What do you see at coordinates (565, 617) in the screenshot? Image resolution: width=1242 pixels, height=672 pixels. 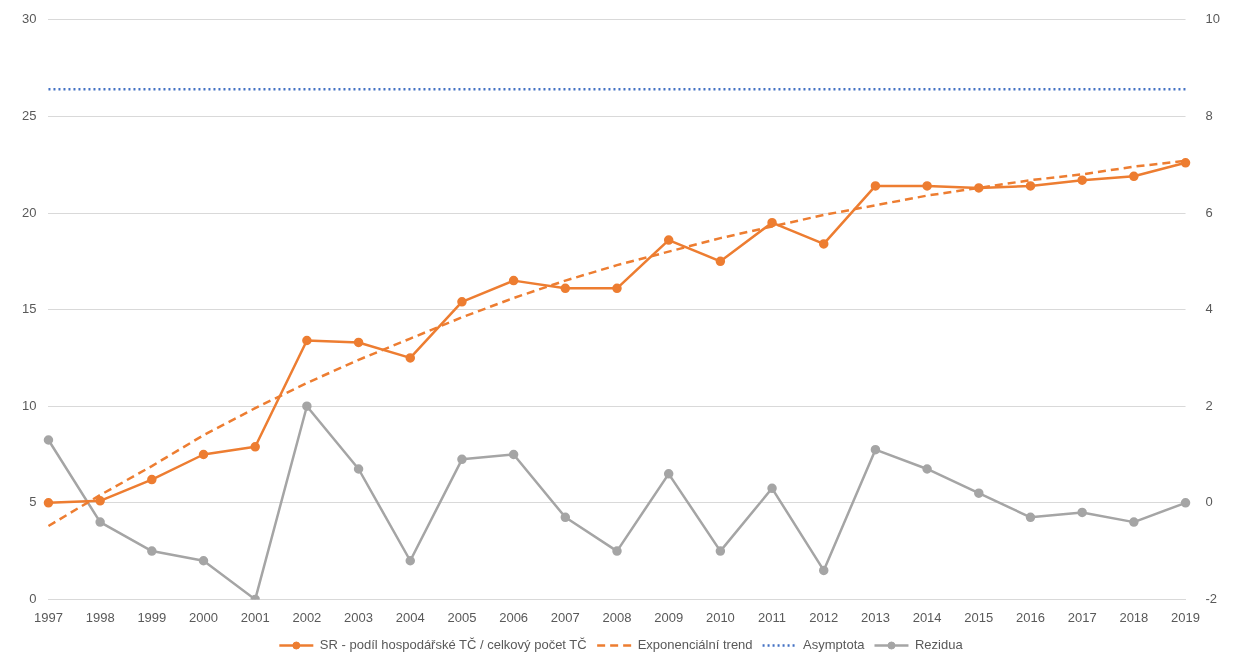 I see `x-tick-label: 2007` at bounding box center [565, 617].